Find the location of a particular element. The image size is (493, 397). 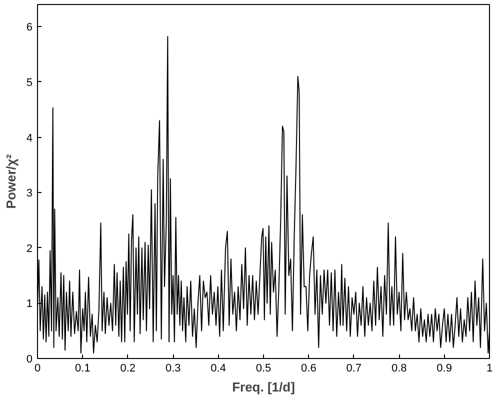

y-tick-label: 5 is located at coordinates (29, 82).